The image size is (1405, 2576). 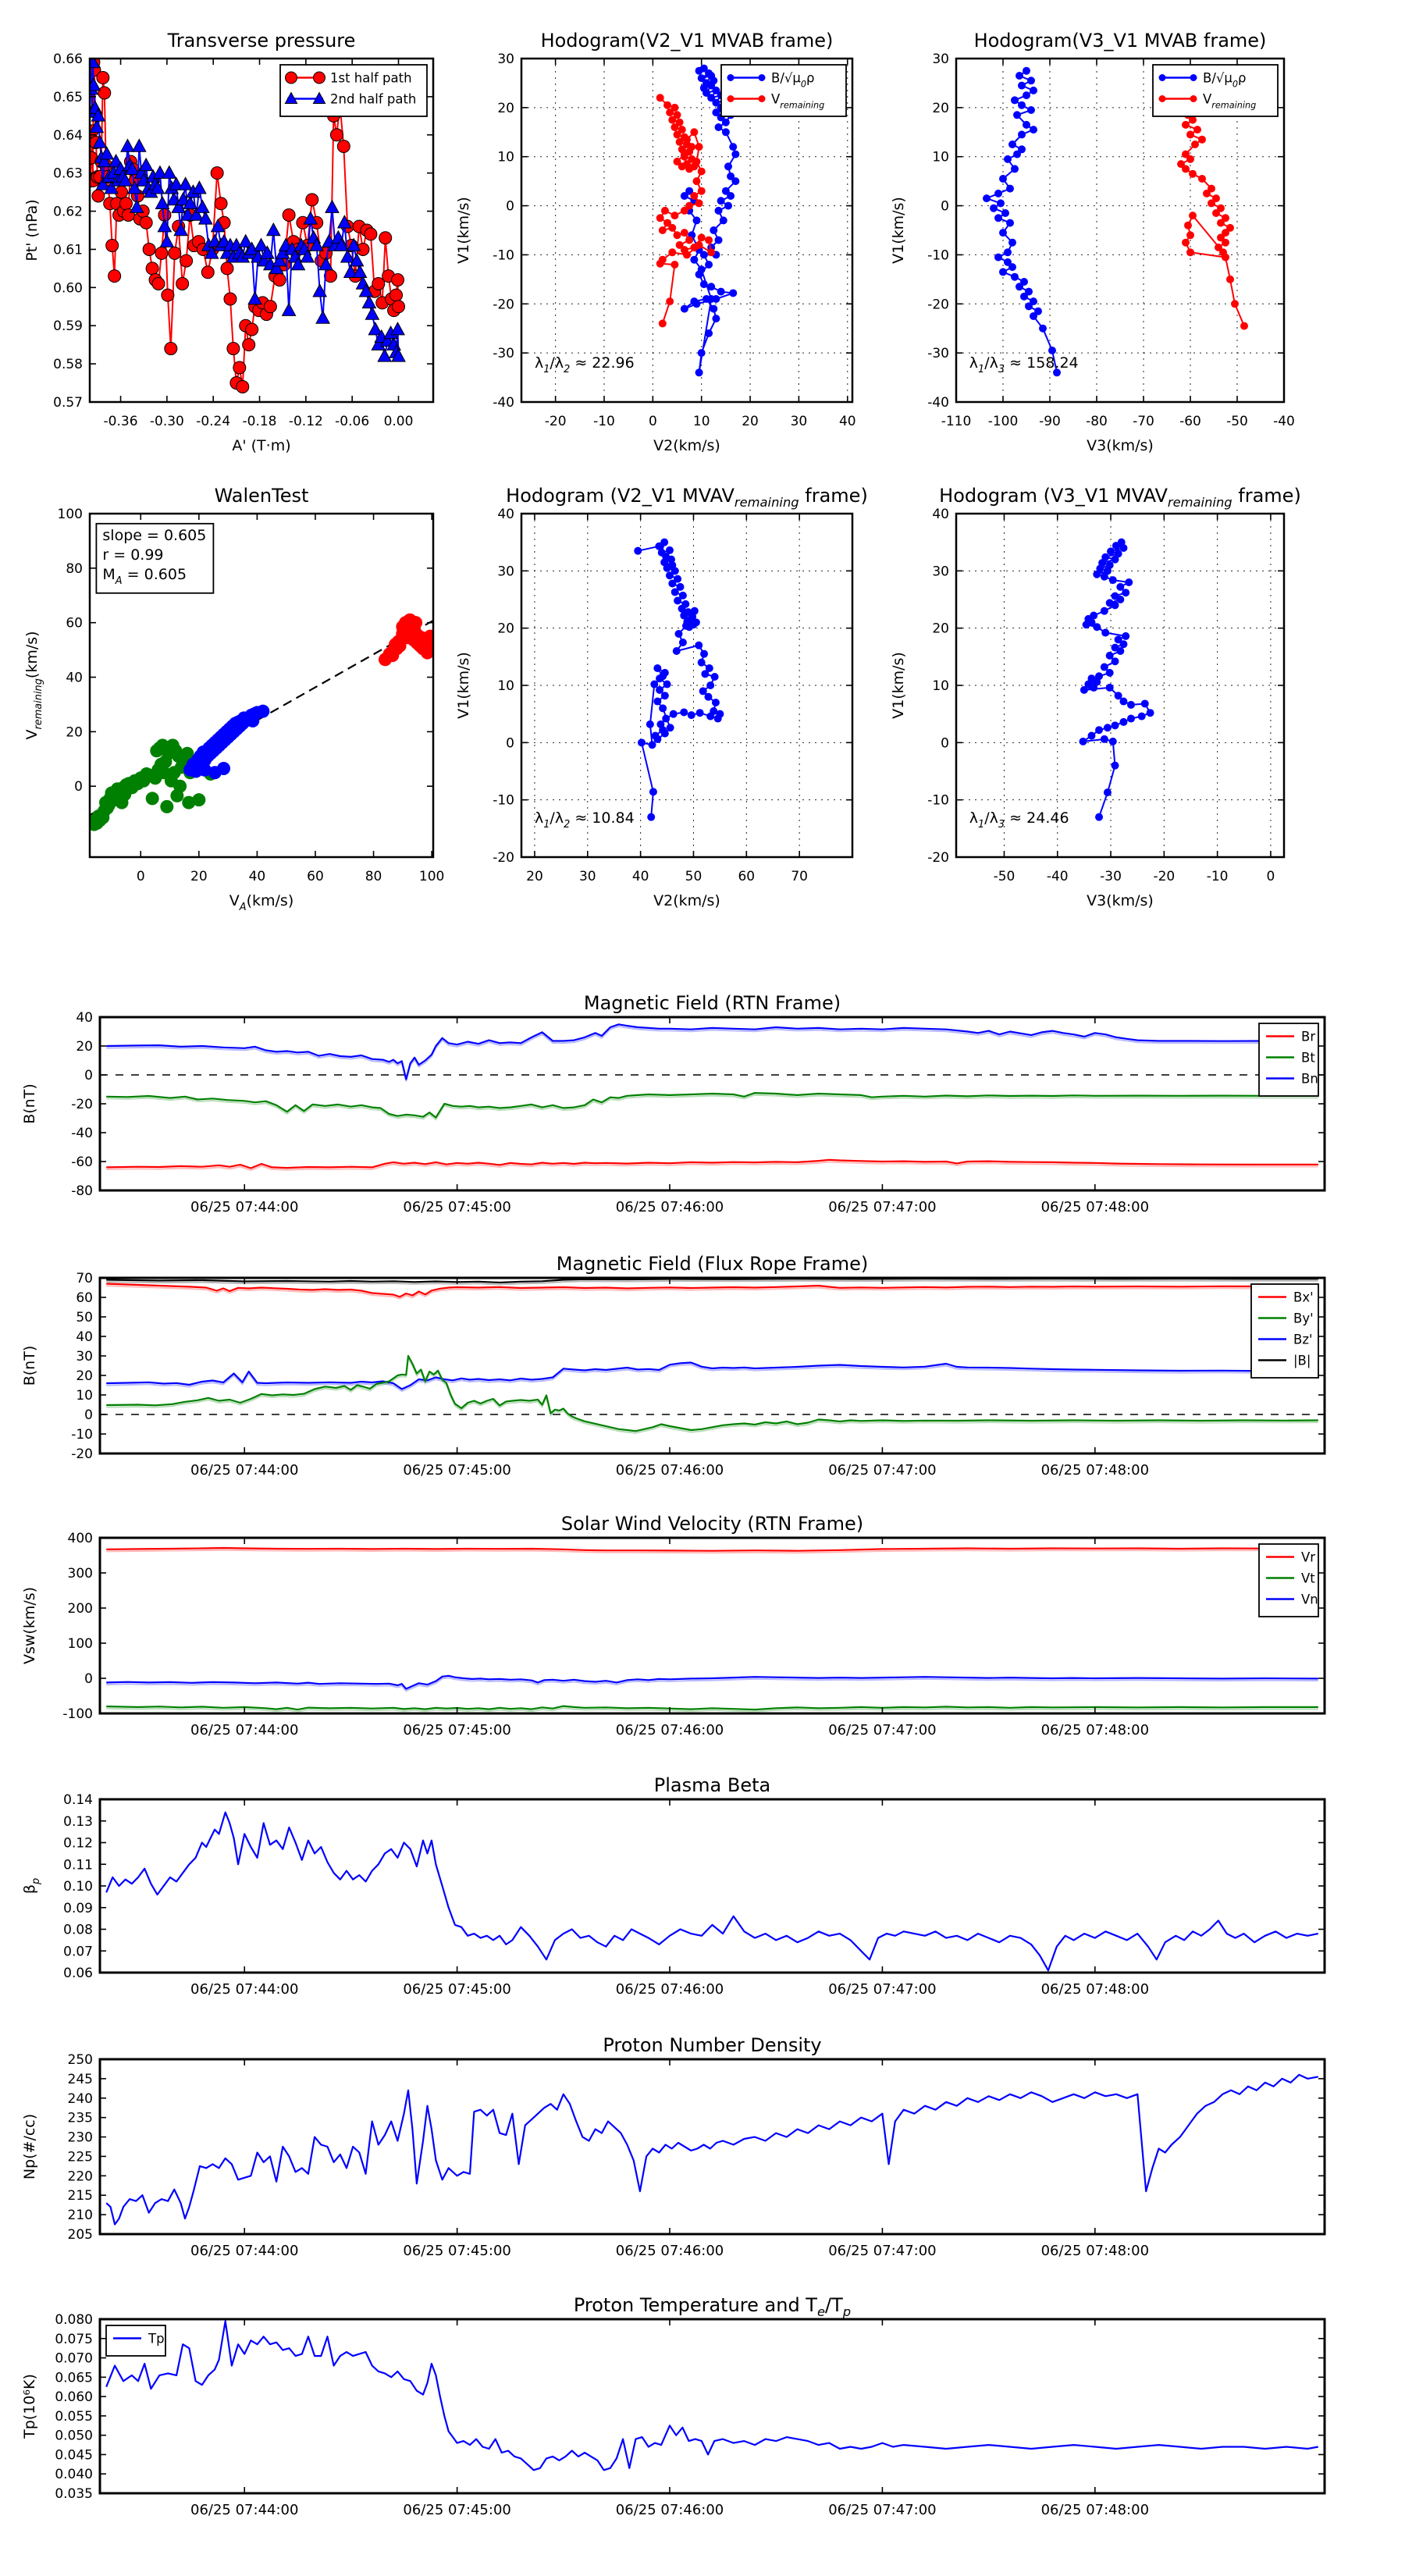 I want to click on hodogram-v2v1-mvab-xtick: 0, so click(x=653, y=421).